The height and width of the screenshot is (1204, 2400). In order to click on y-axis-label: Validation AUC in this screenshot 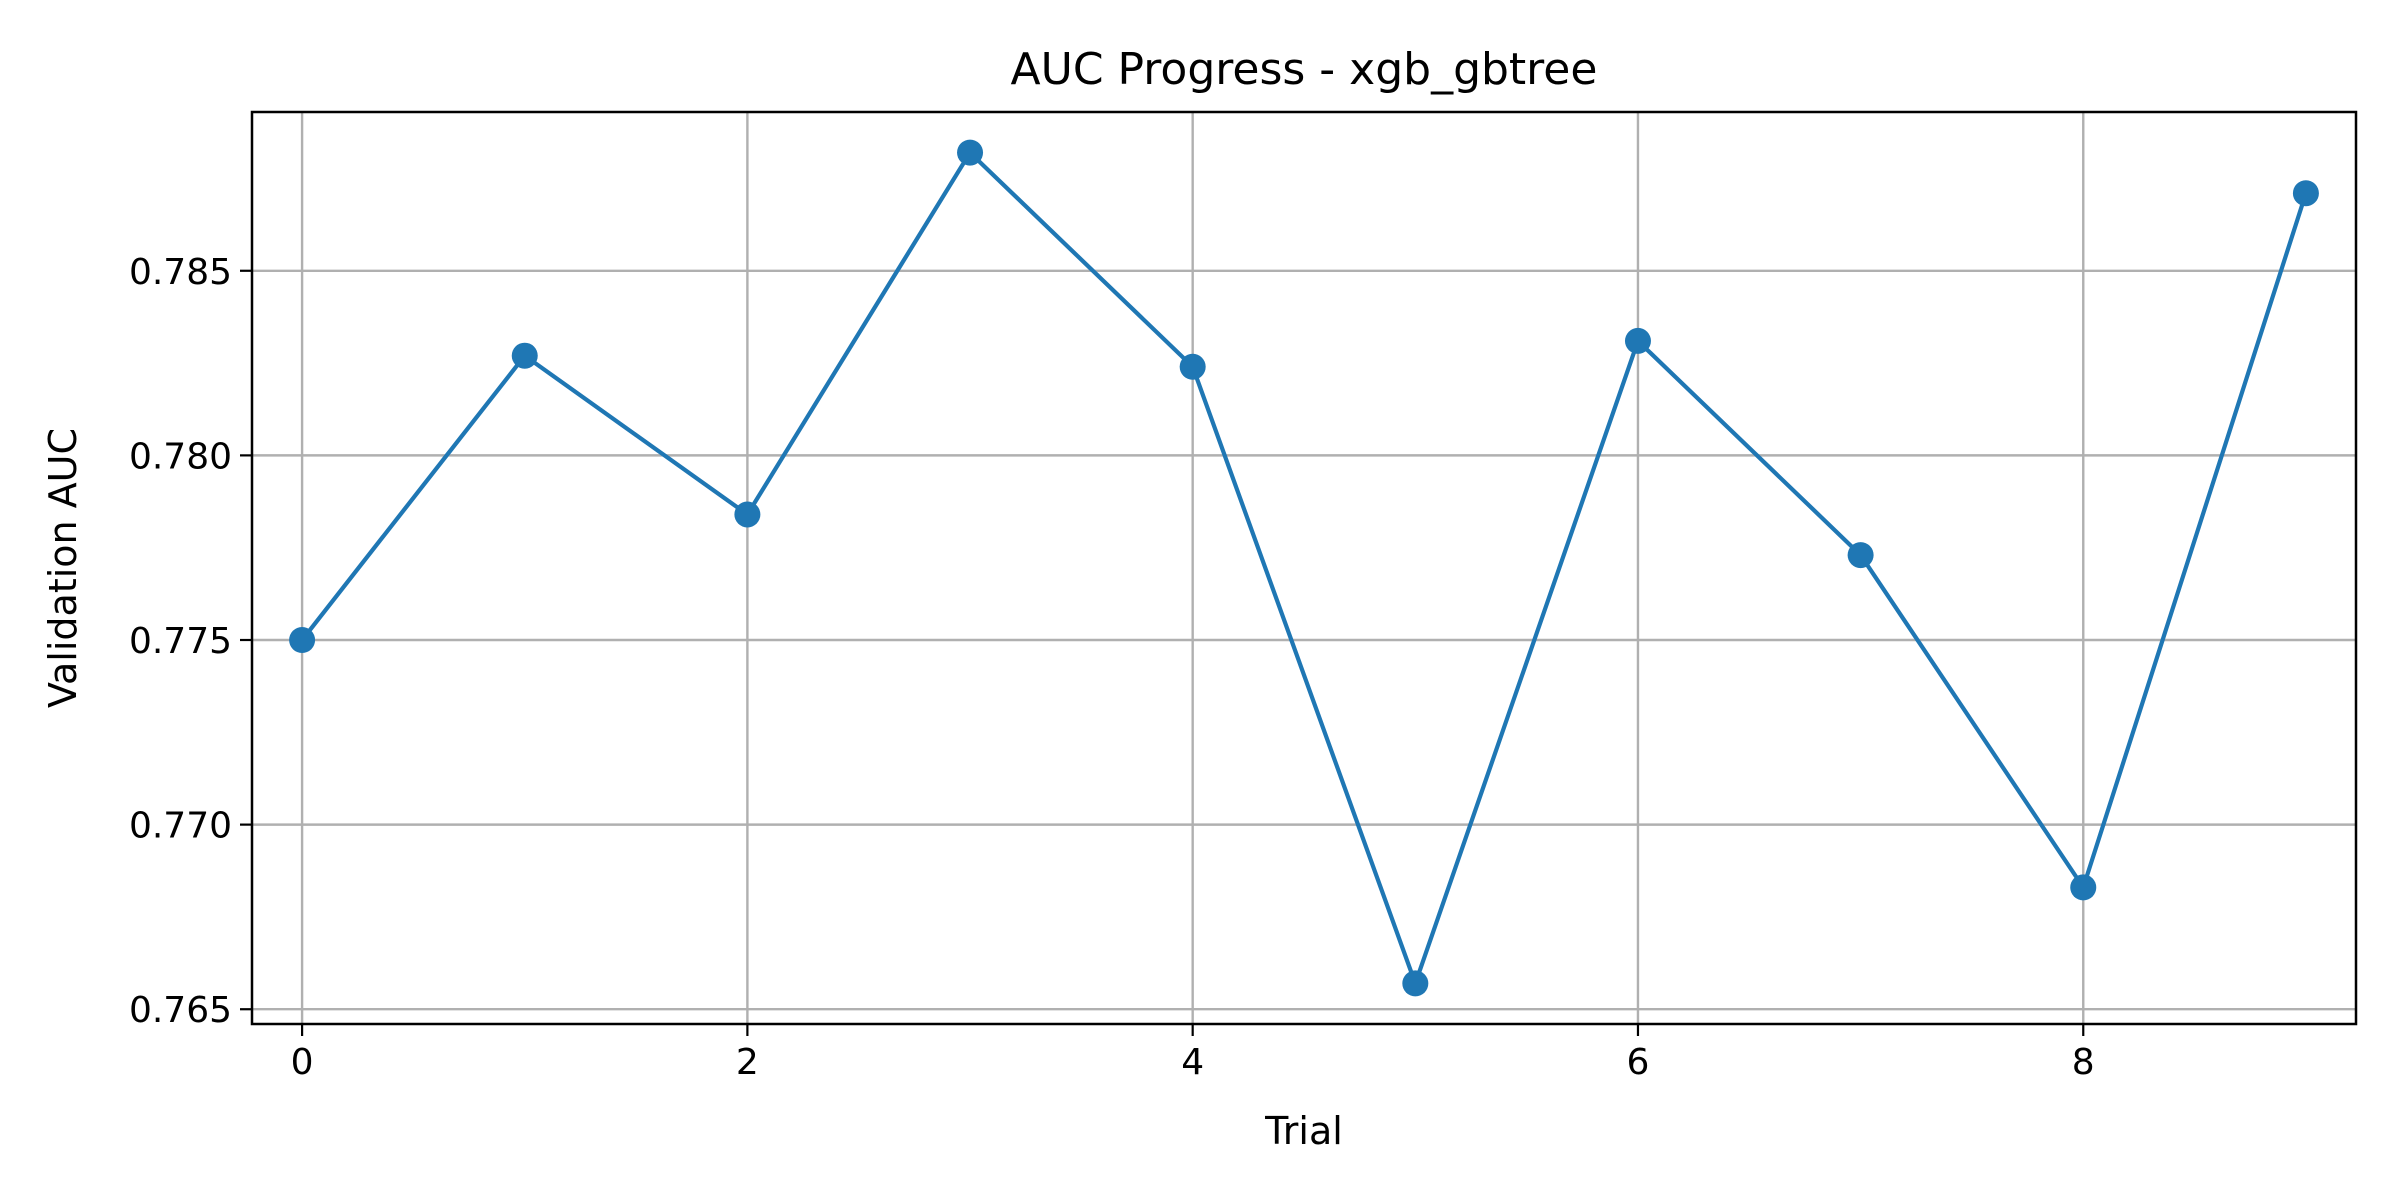, I will do `click(63, 568)`.